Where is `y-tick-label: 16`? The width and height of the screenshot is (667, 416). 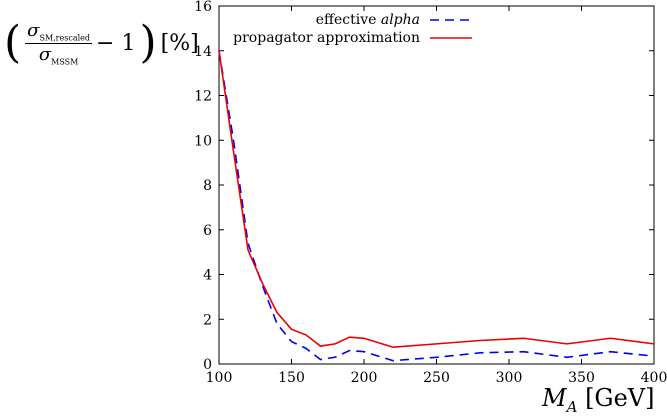 y-tick-label: 16 is located at coordinates (203, 7).